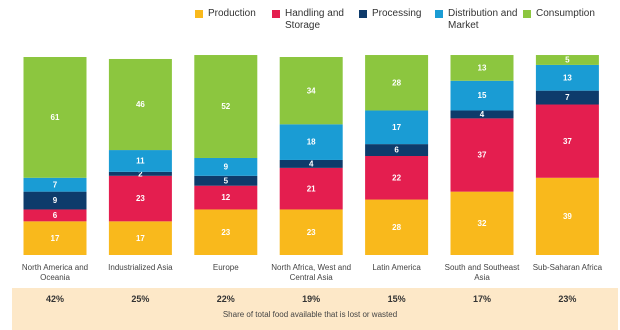  I want to click on value-label: 32, so click(482, 223).